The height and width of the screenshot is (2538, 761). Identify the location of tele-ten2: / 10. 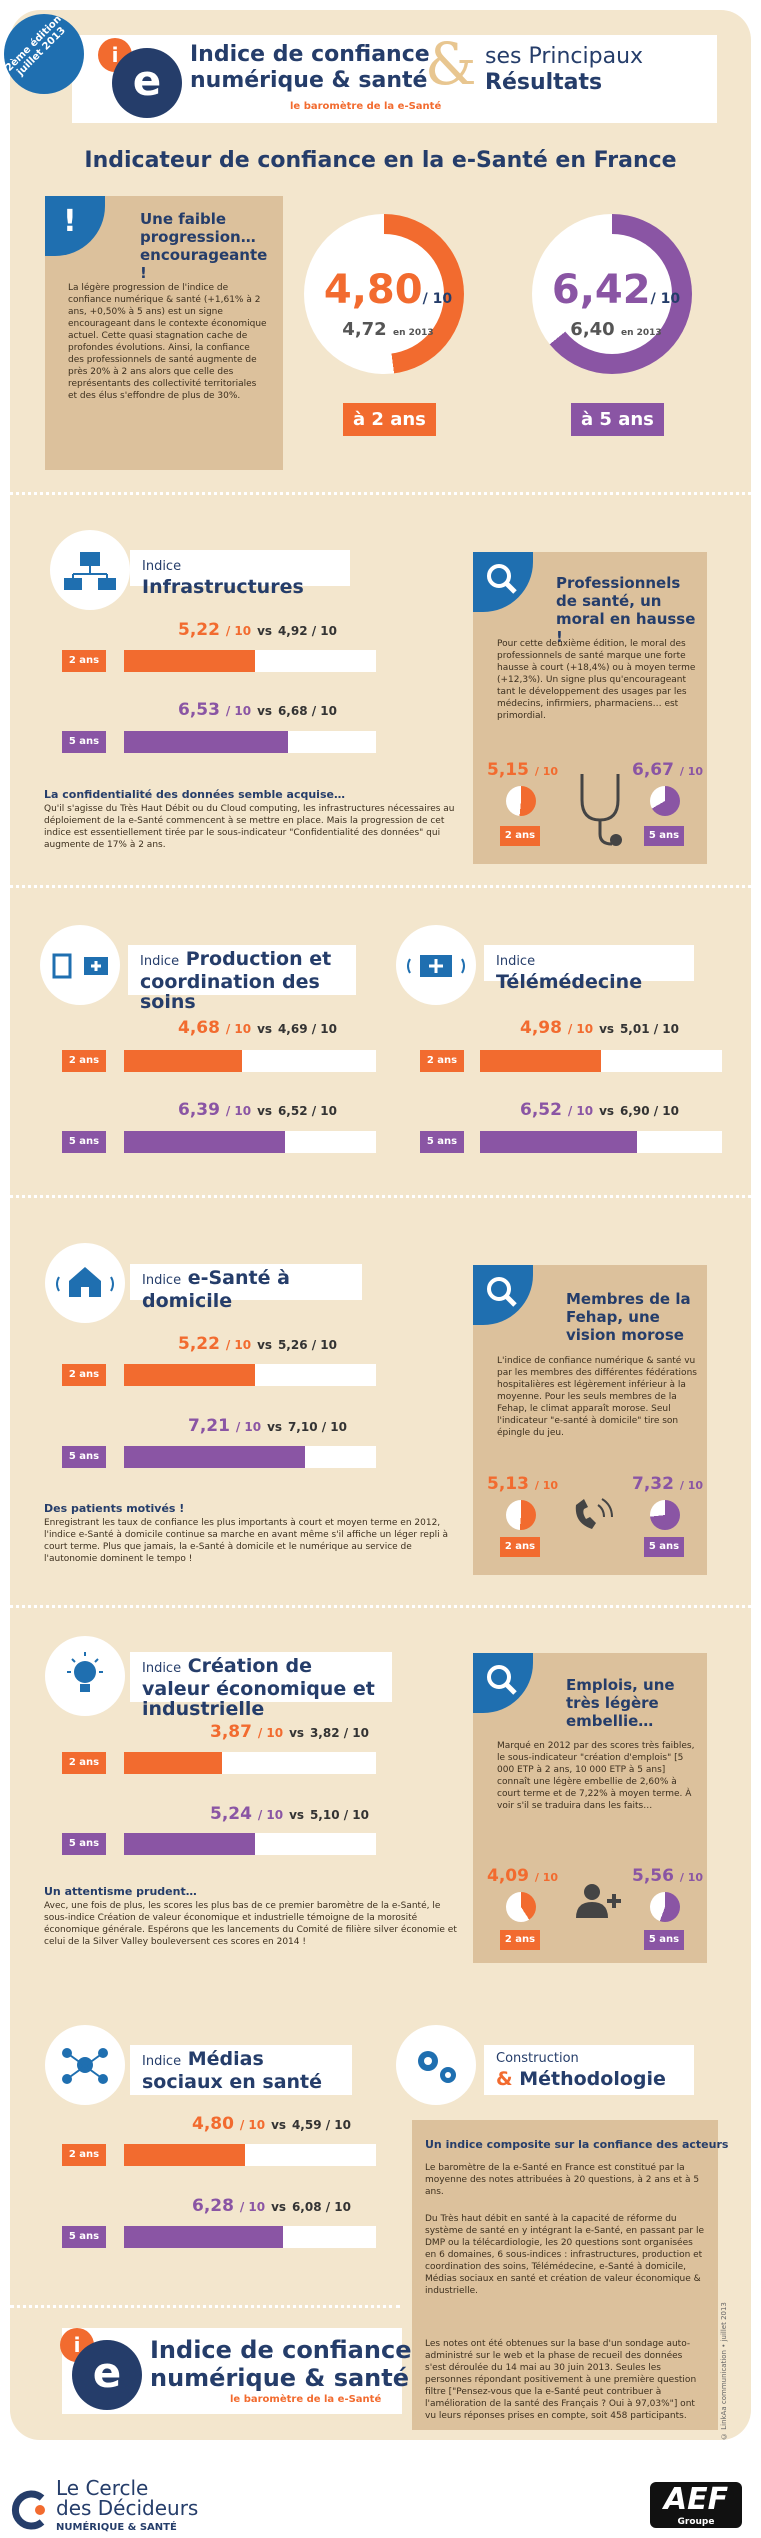
(580, 1029).